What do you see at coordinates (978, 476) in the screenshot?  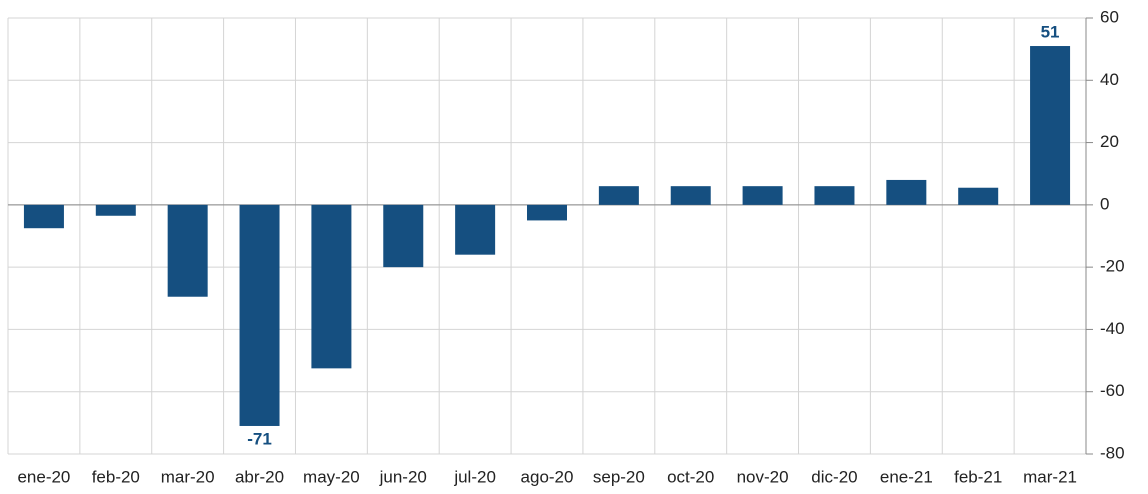 I see `x-tick-label: feb-21` at bounding box center [978, 476].